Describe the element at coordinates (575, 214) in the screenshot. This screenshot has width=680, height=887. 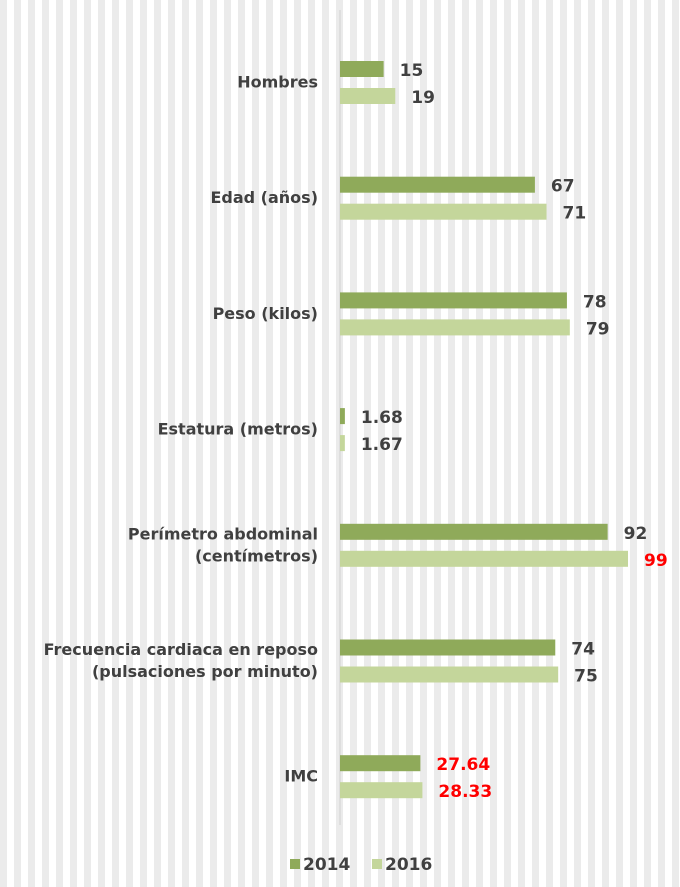
I see `data-label: 71` at that location.